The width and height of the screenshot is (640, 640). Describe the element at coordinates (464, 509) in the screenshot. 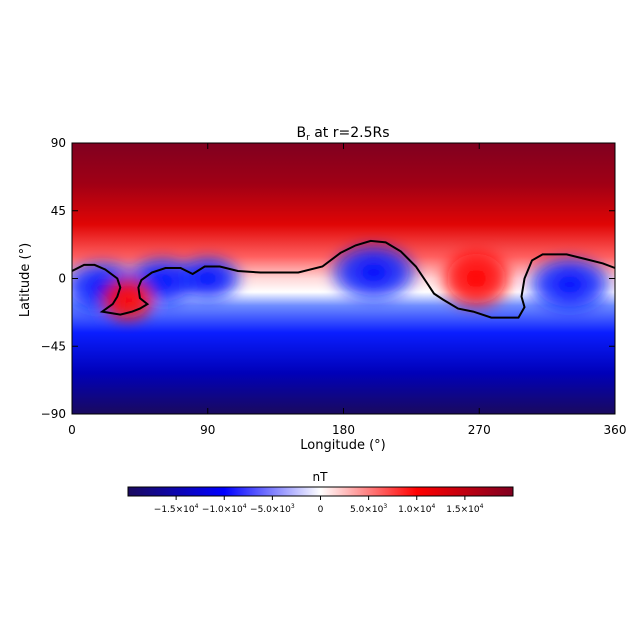

I see `colorbar-tick-label: 1.5×10⁴` at that location.